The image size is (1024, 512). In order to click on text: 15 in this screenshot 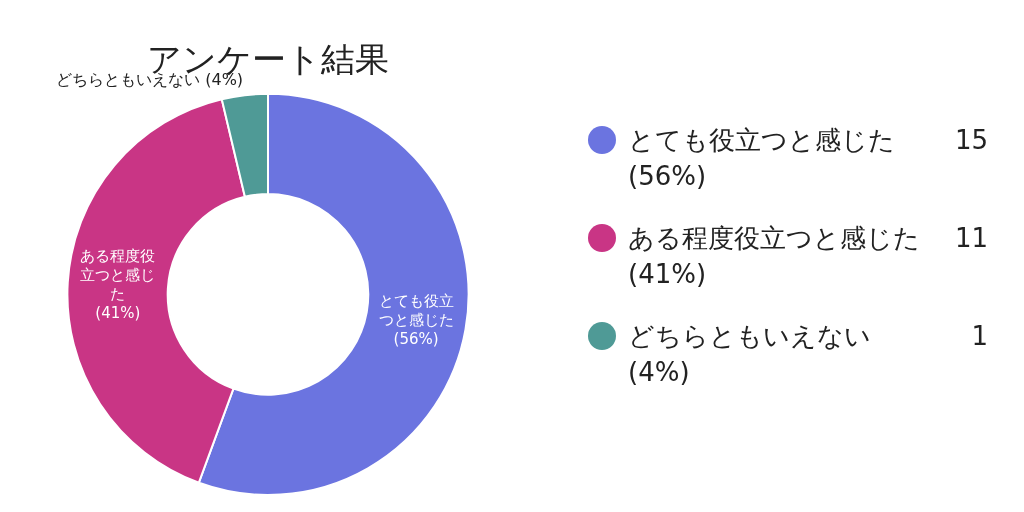, I will do `click(970, 140)`.